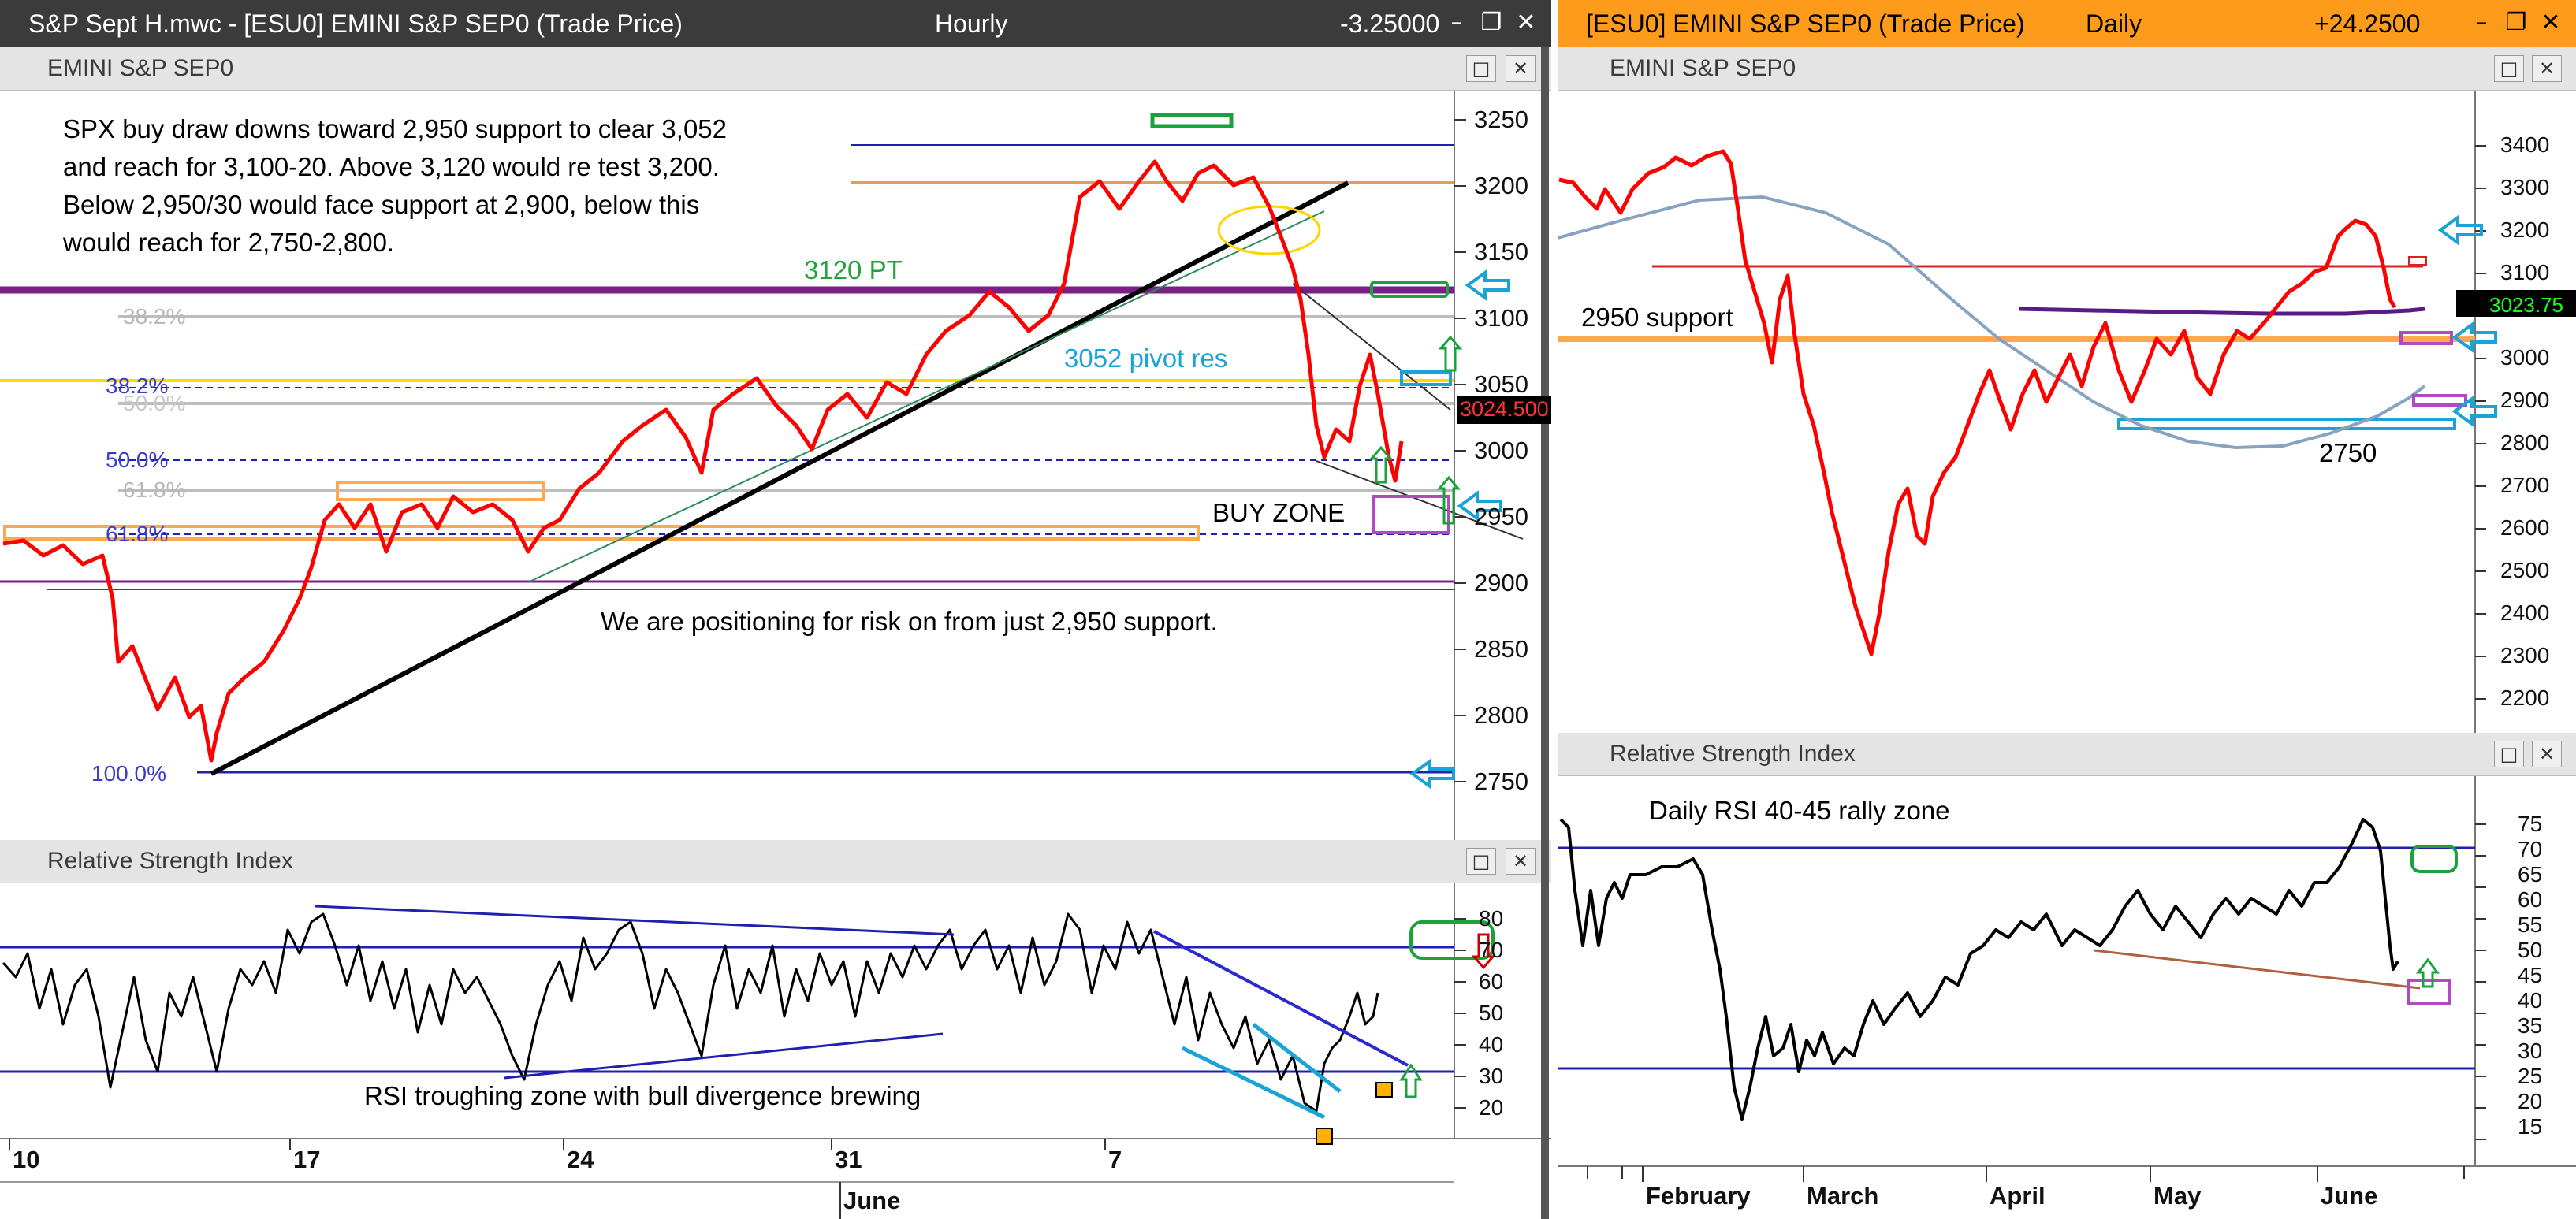 Image resolution: width=2576 pixels, height=1219 pixels. Describe the element at coordinates (1992, 322) in the screenshot. I see `moving-average-curve` at that location.